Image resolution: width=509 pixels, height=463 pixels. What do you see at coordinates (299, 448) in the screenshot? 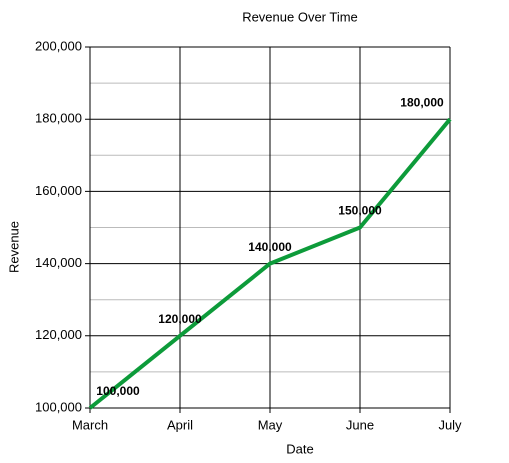
I see `x-axis-label: Date` at bounding box center [299, 448].